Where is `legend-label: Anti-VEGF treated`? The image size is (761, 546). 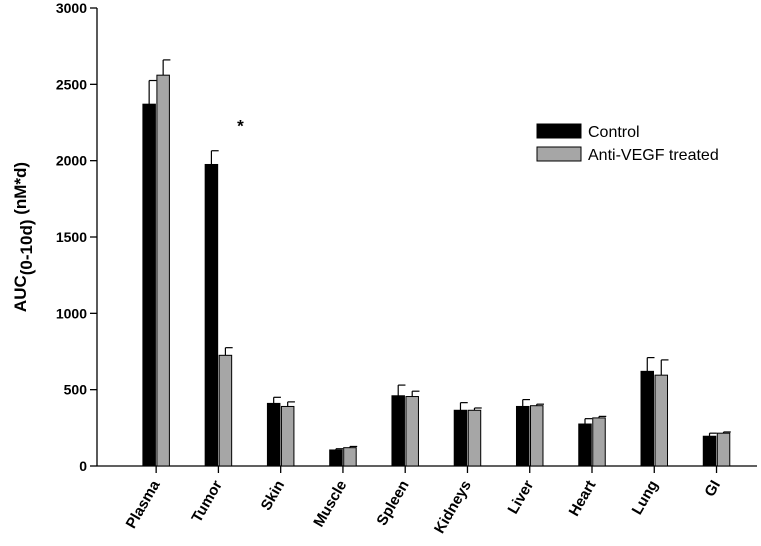
legend-label: Anti-VEGF treated is located at coordinates (653, 155).